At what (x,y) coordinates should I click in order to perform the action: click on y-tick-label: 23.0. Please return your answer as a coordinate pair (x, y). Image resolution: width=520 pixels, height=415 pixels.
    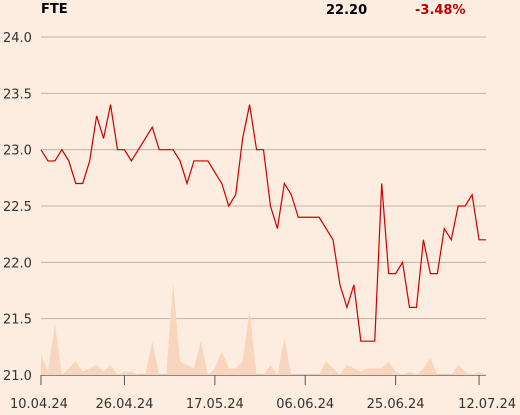
    Looking at the image, I should click on (17, 151).